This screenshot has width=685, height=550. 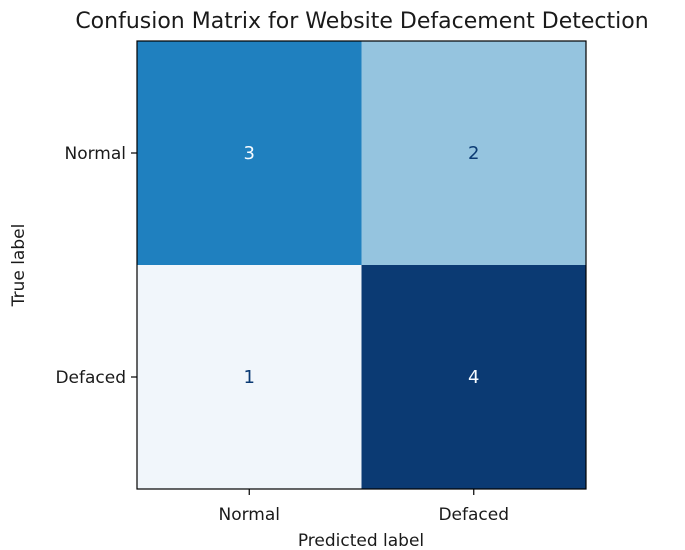 I want to click on y-axis-label: True label, so click(x=19, y=266).